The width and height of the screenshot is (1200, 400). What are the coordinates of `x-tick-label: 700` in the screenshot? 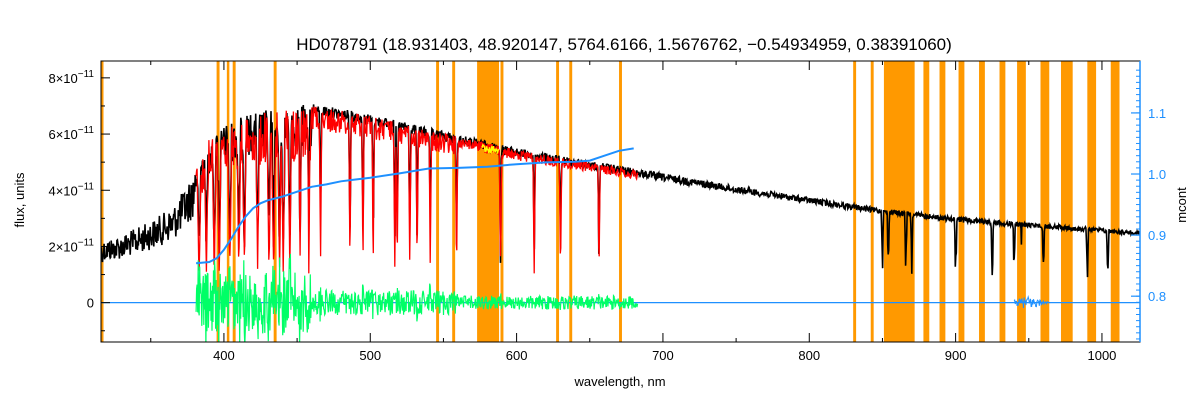 It's located at (663, 355).